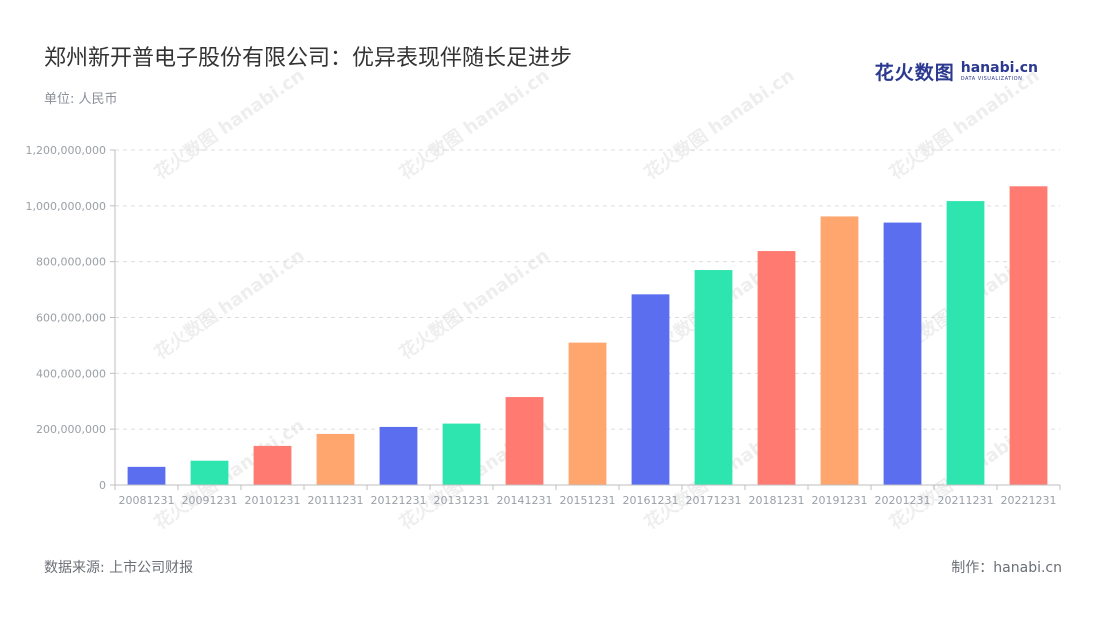 Image resolution: width=1100 pixels, height=620 pixels. I want to click on watermark-5: 花火数图 hanabi.cn, so click(474, 304).